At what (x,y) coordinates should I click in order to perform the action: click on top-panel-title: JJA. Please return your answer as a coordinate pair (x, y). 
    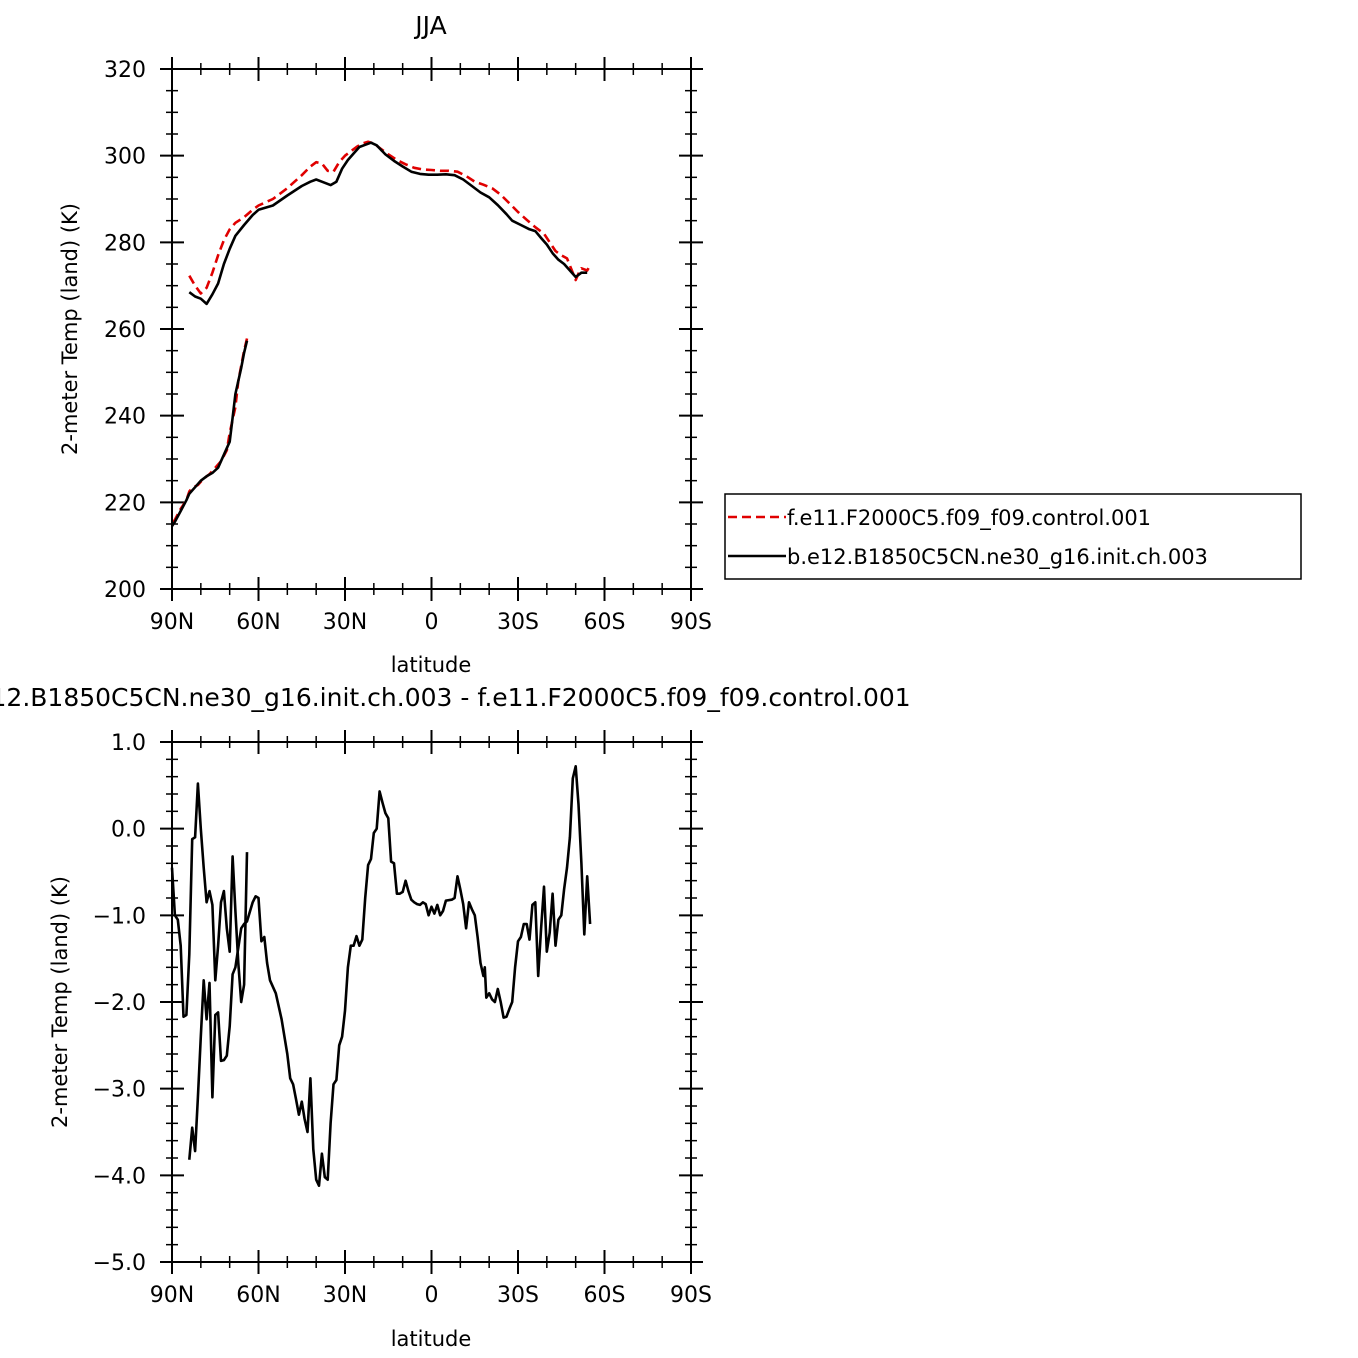
    Looking at the image, I should click on (429, 25).